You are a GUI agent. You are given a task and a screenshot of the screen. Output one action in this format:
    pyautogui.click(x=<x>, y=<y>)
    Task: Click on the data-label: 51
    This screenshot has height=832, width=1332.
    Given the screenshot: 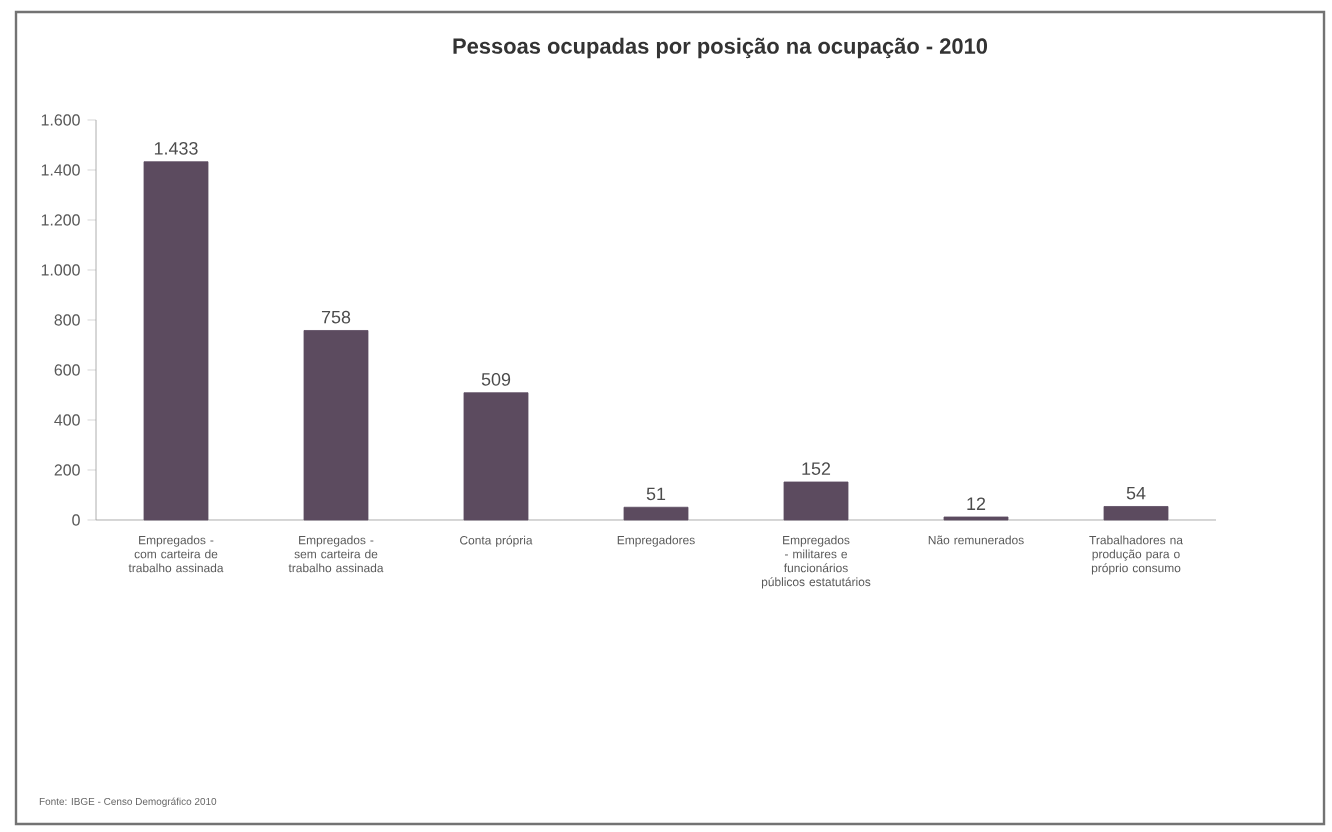 What is the action you would take?
    pyautogui.click(x=656, y=494)
    